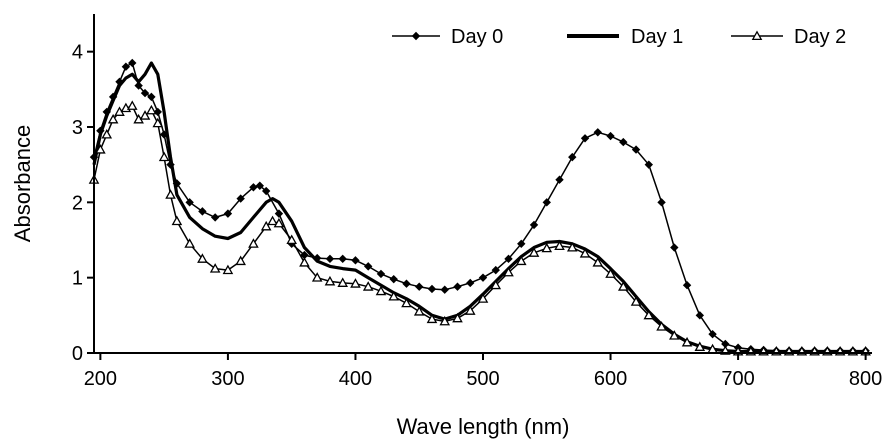 The image size is (893, 441). I want to click on x-tick-label: 500, so click(482, 379).